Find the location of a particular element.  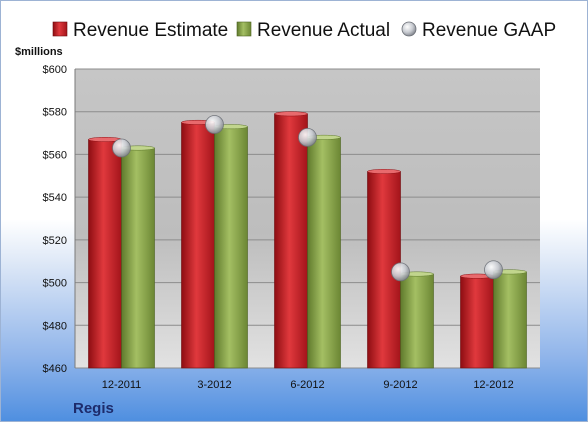

legend-swatch-revenue-actual is located at coordinates (244, 29).